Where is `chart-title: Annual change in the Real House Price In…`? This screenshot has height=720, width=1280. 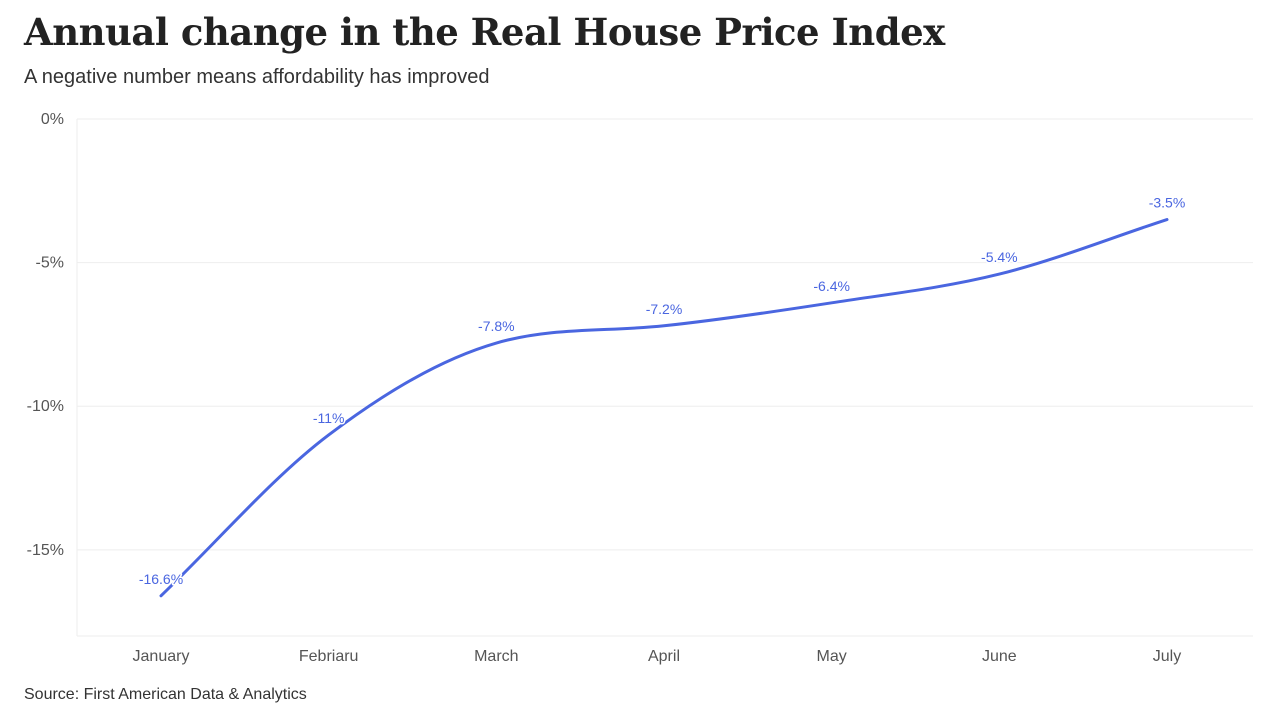
chart-title: Annual change in the Real House Price In… is located at coordinates (484, 32).